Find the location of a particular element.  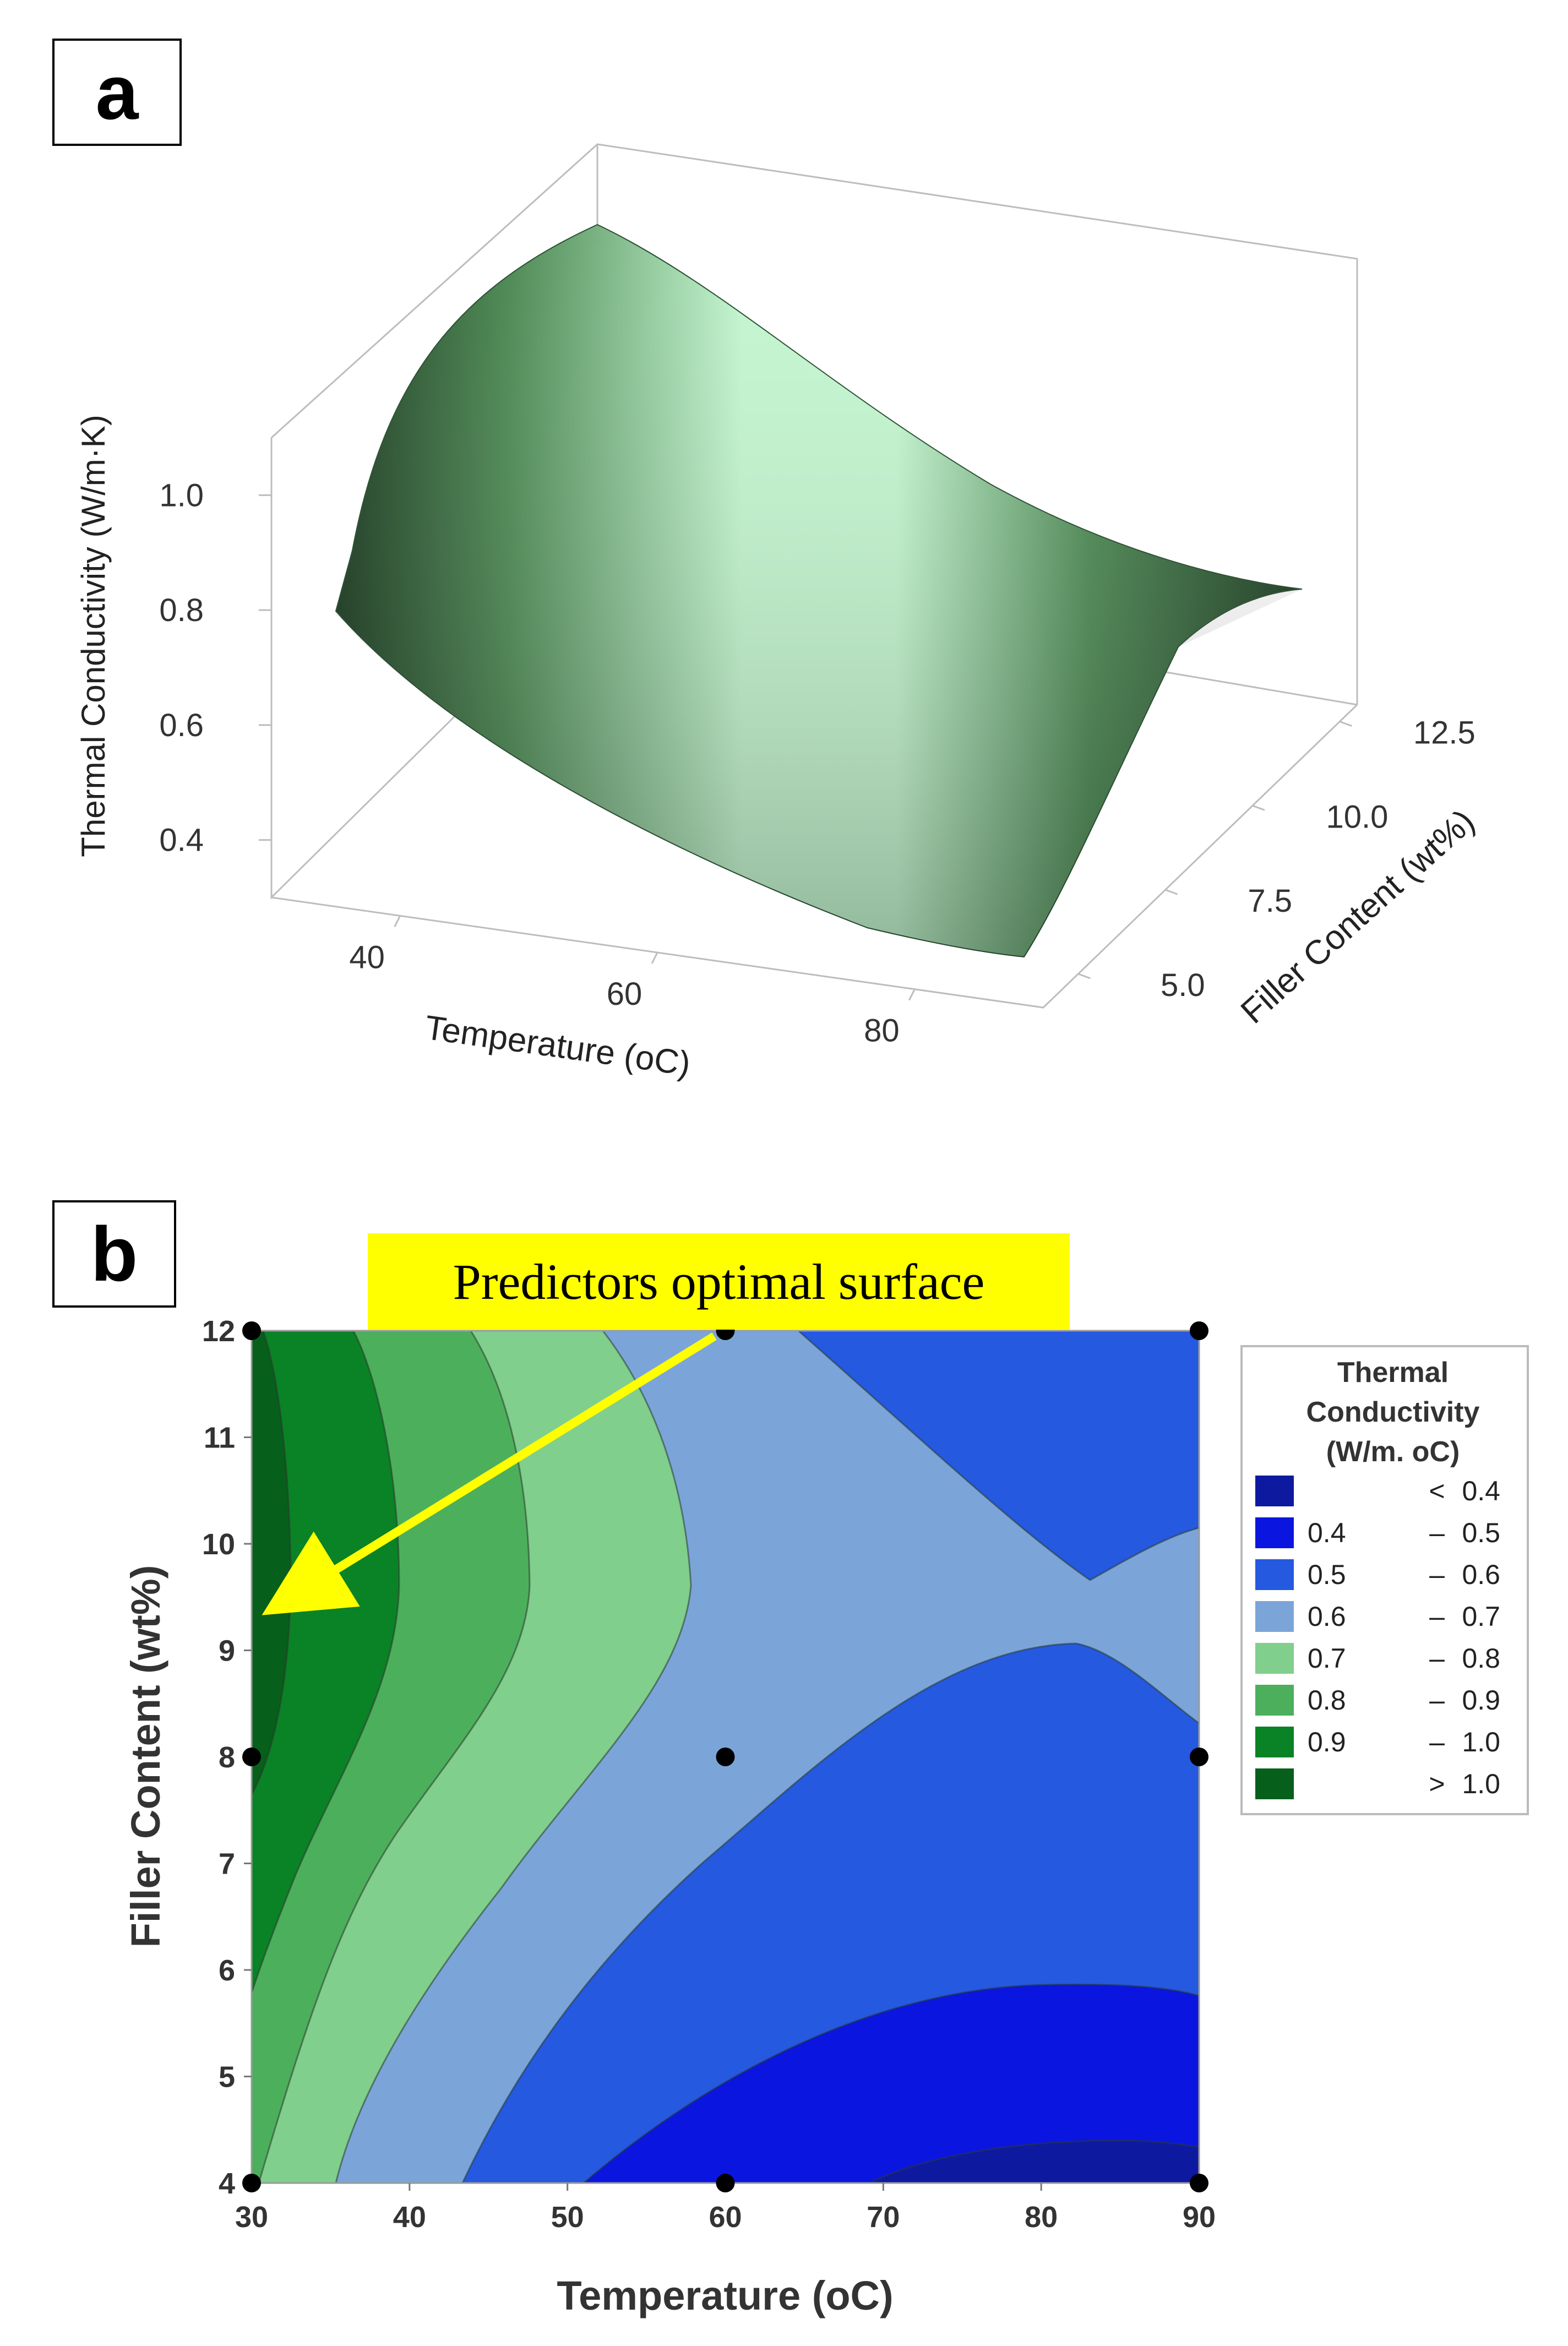

x-axis-ticks: 30 40 50 60 70 80 90 is located at coordinates (725, 2208).